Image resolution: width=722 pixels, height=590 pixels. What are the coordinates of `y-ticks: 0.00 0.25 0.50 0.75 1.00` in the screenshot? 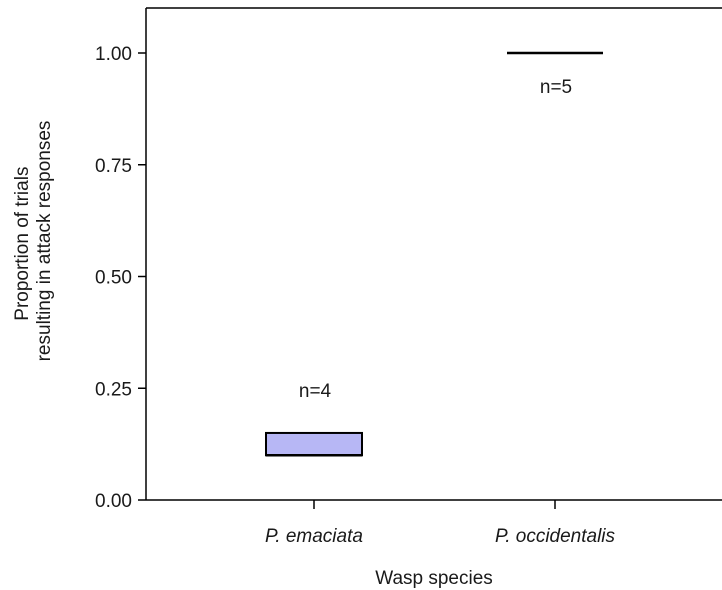 It's located at (120, 278).